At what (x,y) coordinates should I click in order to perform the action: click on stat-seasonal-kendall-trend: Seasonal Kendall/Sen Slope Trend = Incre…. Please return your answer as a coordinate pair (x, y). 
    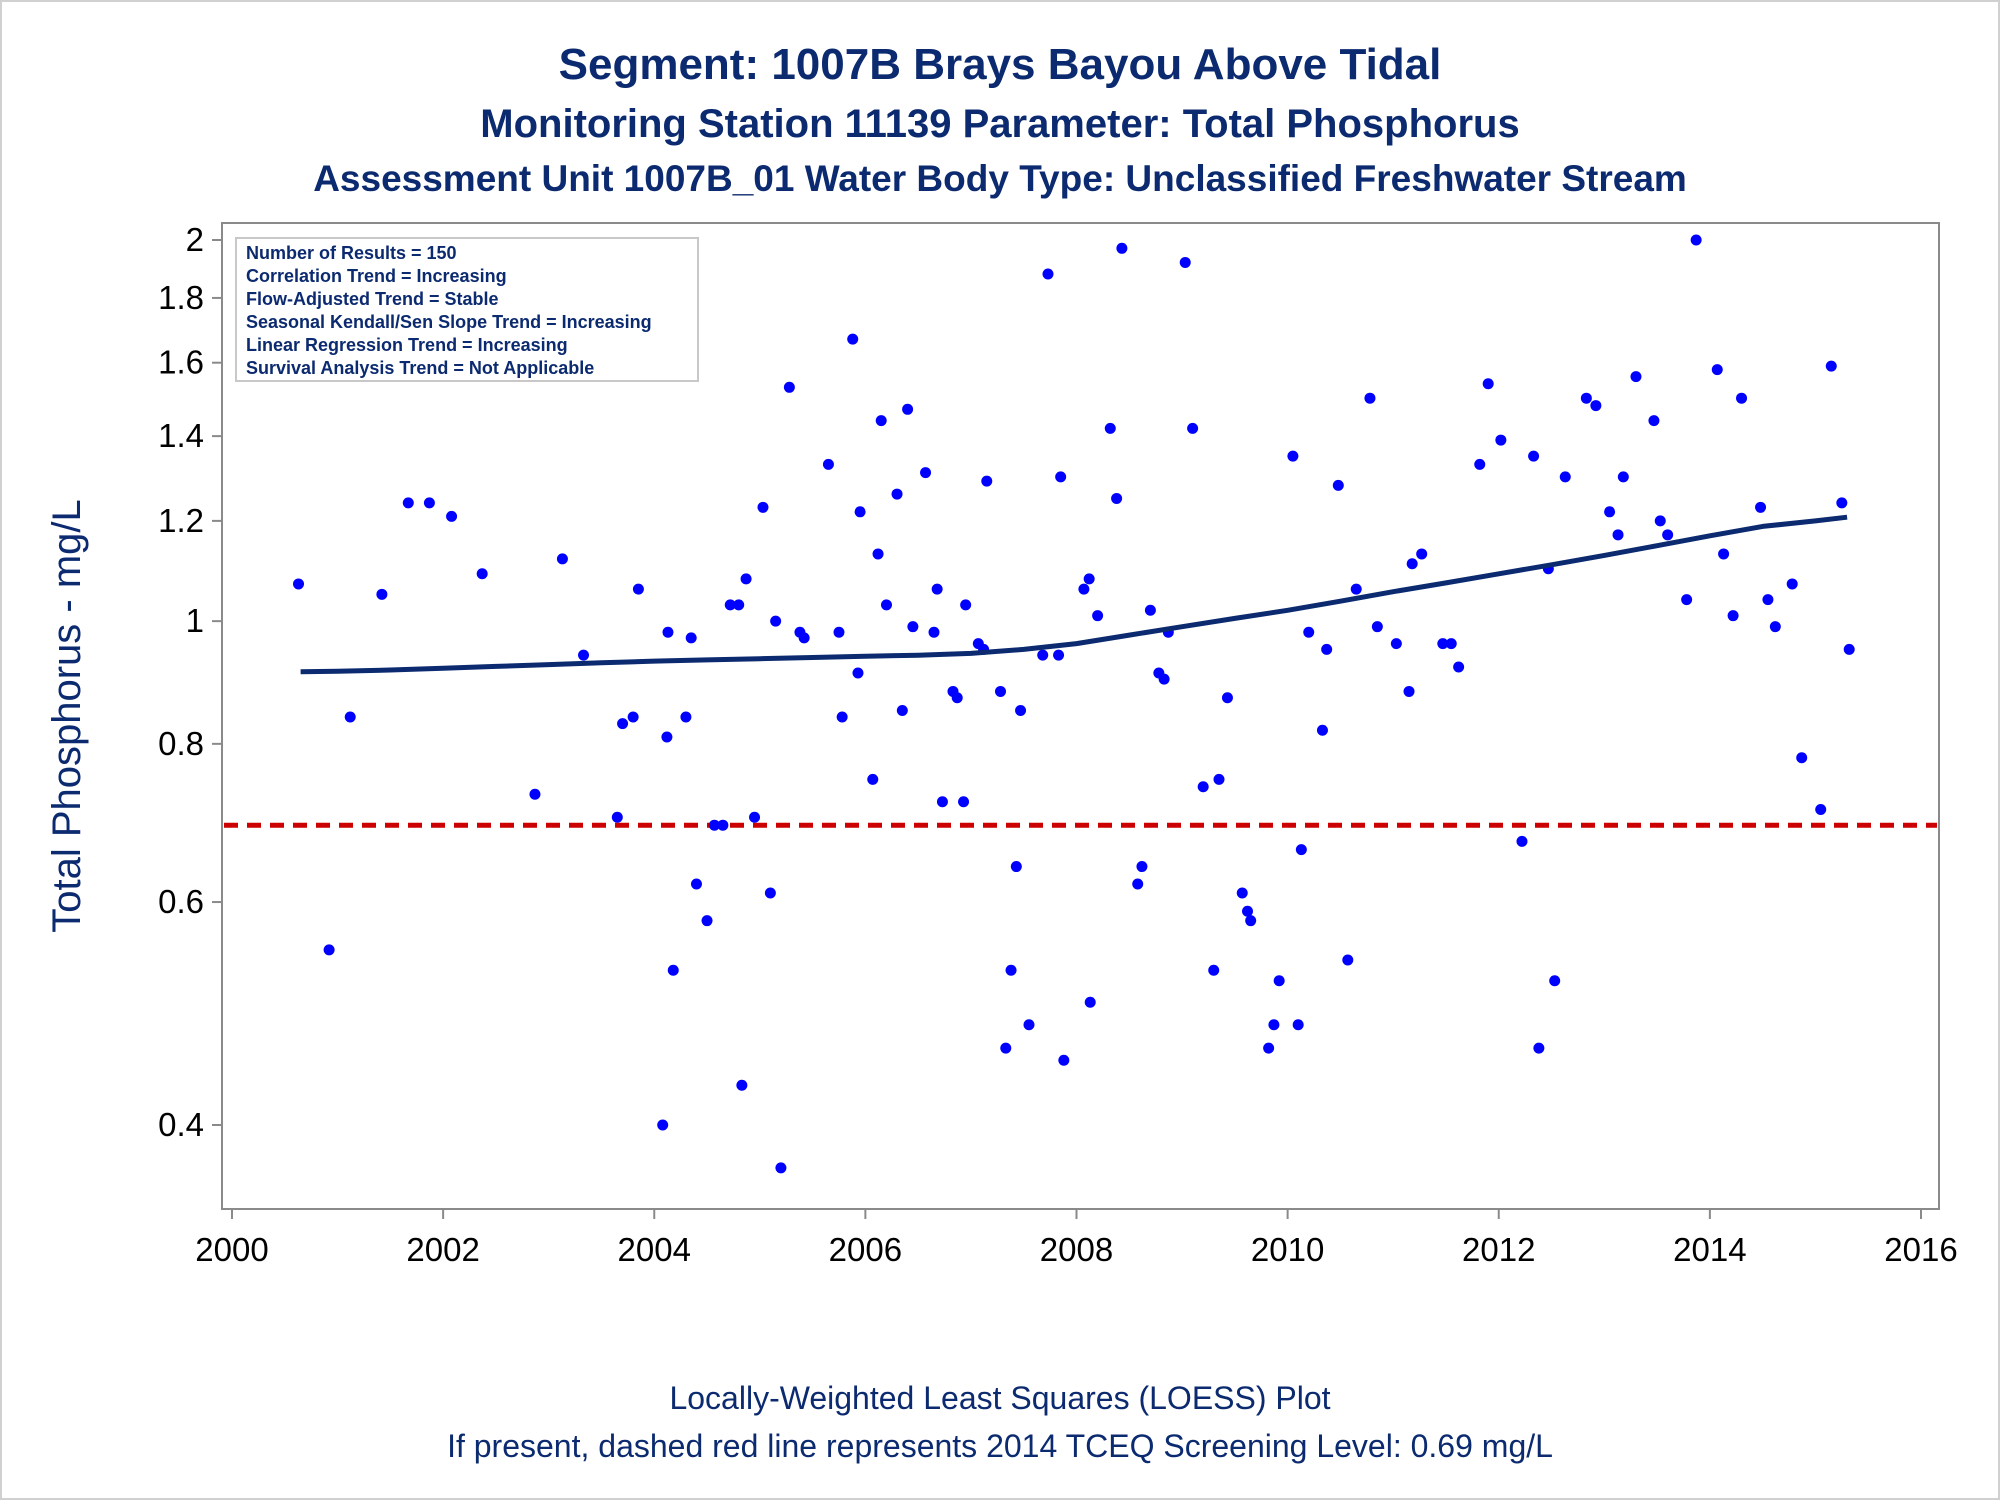
    Looking at the image, I should click on (449, 322).